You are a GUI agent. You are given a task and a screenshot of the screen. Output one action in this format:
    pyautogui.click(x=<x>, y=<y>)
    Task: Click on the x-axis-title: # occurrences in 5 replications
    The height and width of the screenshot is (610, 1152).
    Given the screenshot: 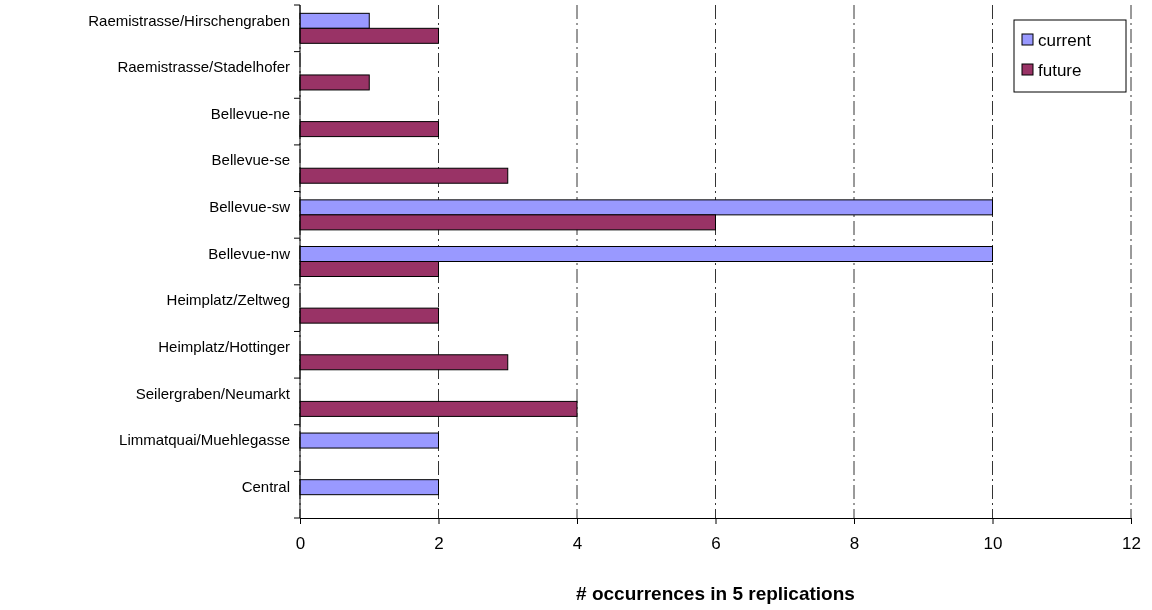 What is the action you would take?
    pyautogui.click(x=715, y=593)
    